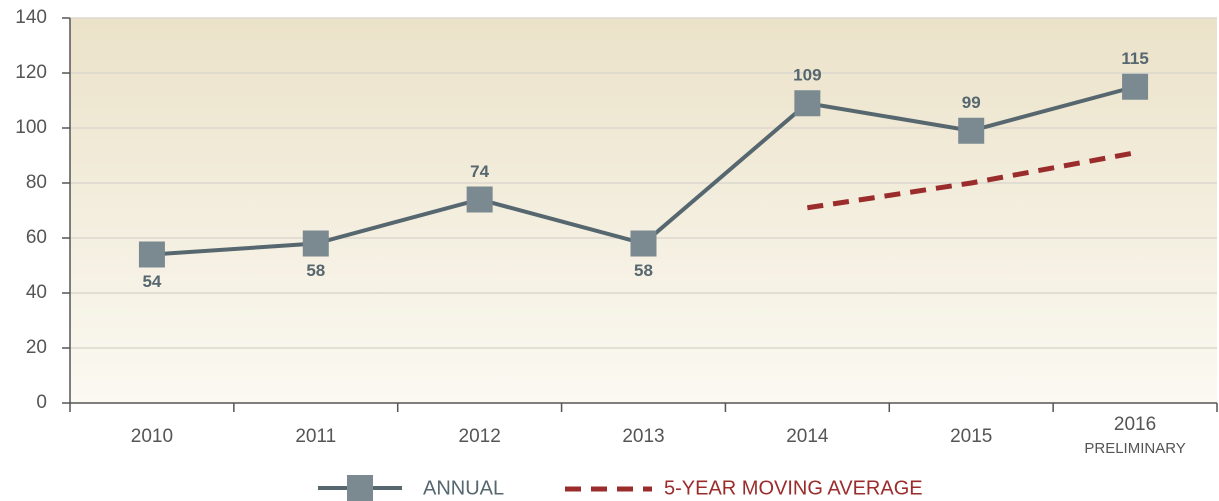 The image size is (1219, 501). Describe the element at coordinates (480, 436) in the screenshot. I see `x-tick-label: 2012` at that location.